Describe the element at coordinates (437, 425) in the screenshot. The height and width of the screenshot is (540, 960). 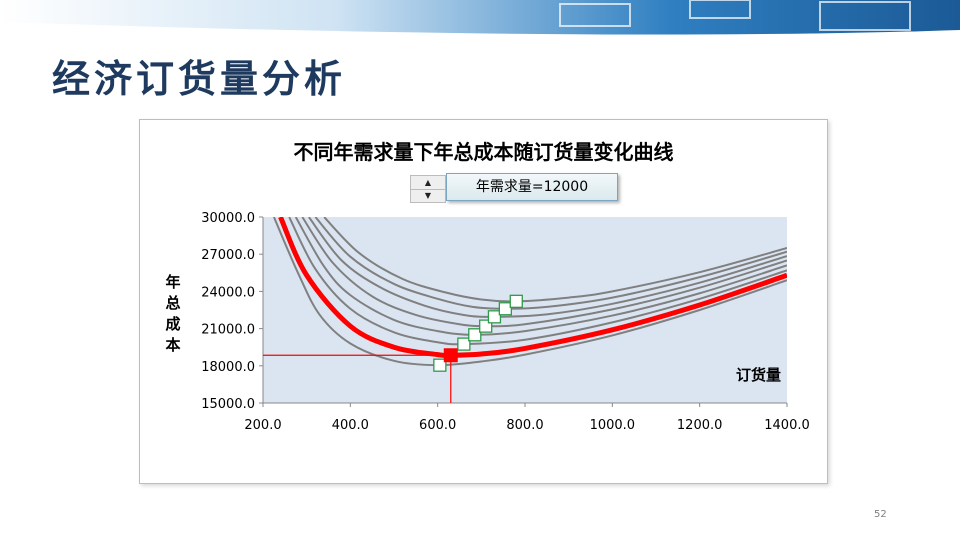
I see `x-tick-label: 600.0` at that location.